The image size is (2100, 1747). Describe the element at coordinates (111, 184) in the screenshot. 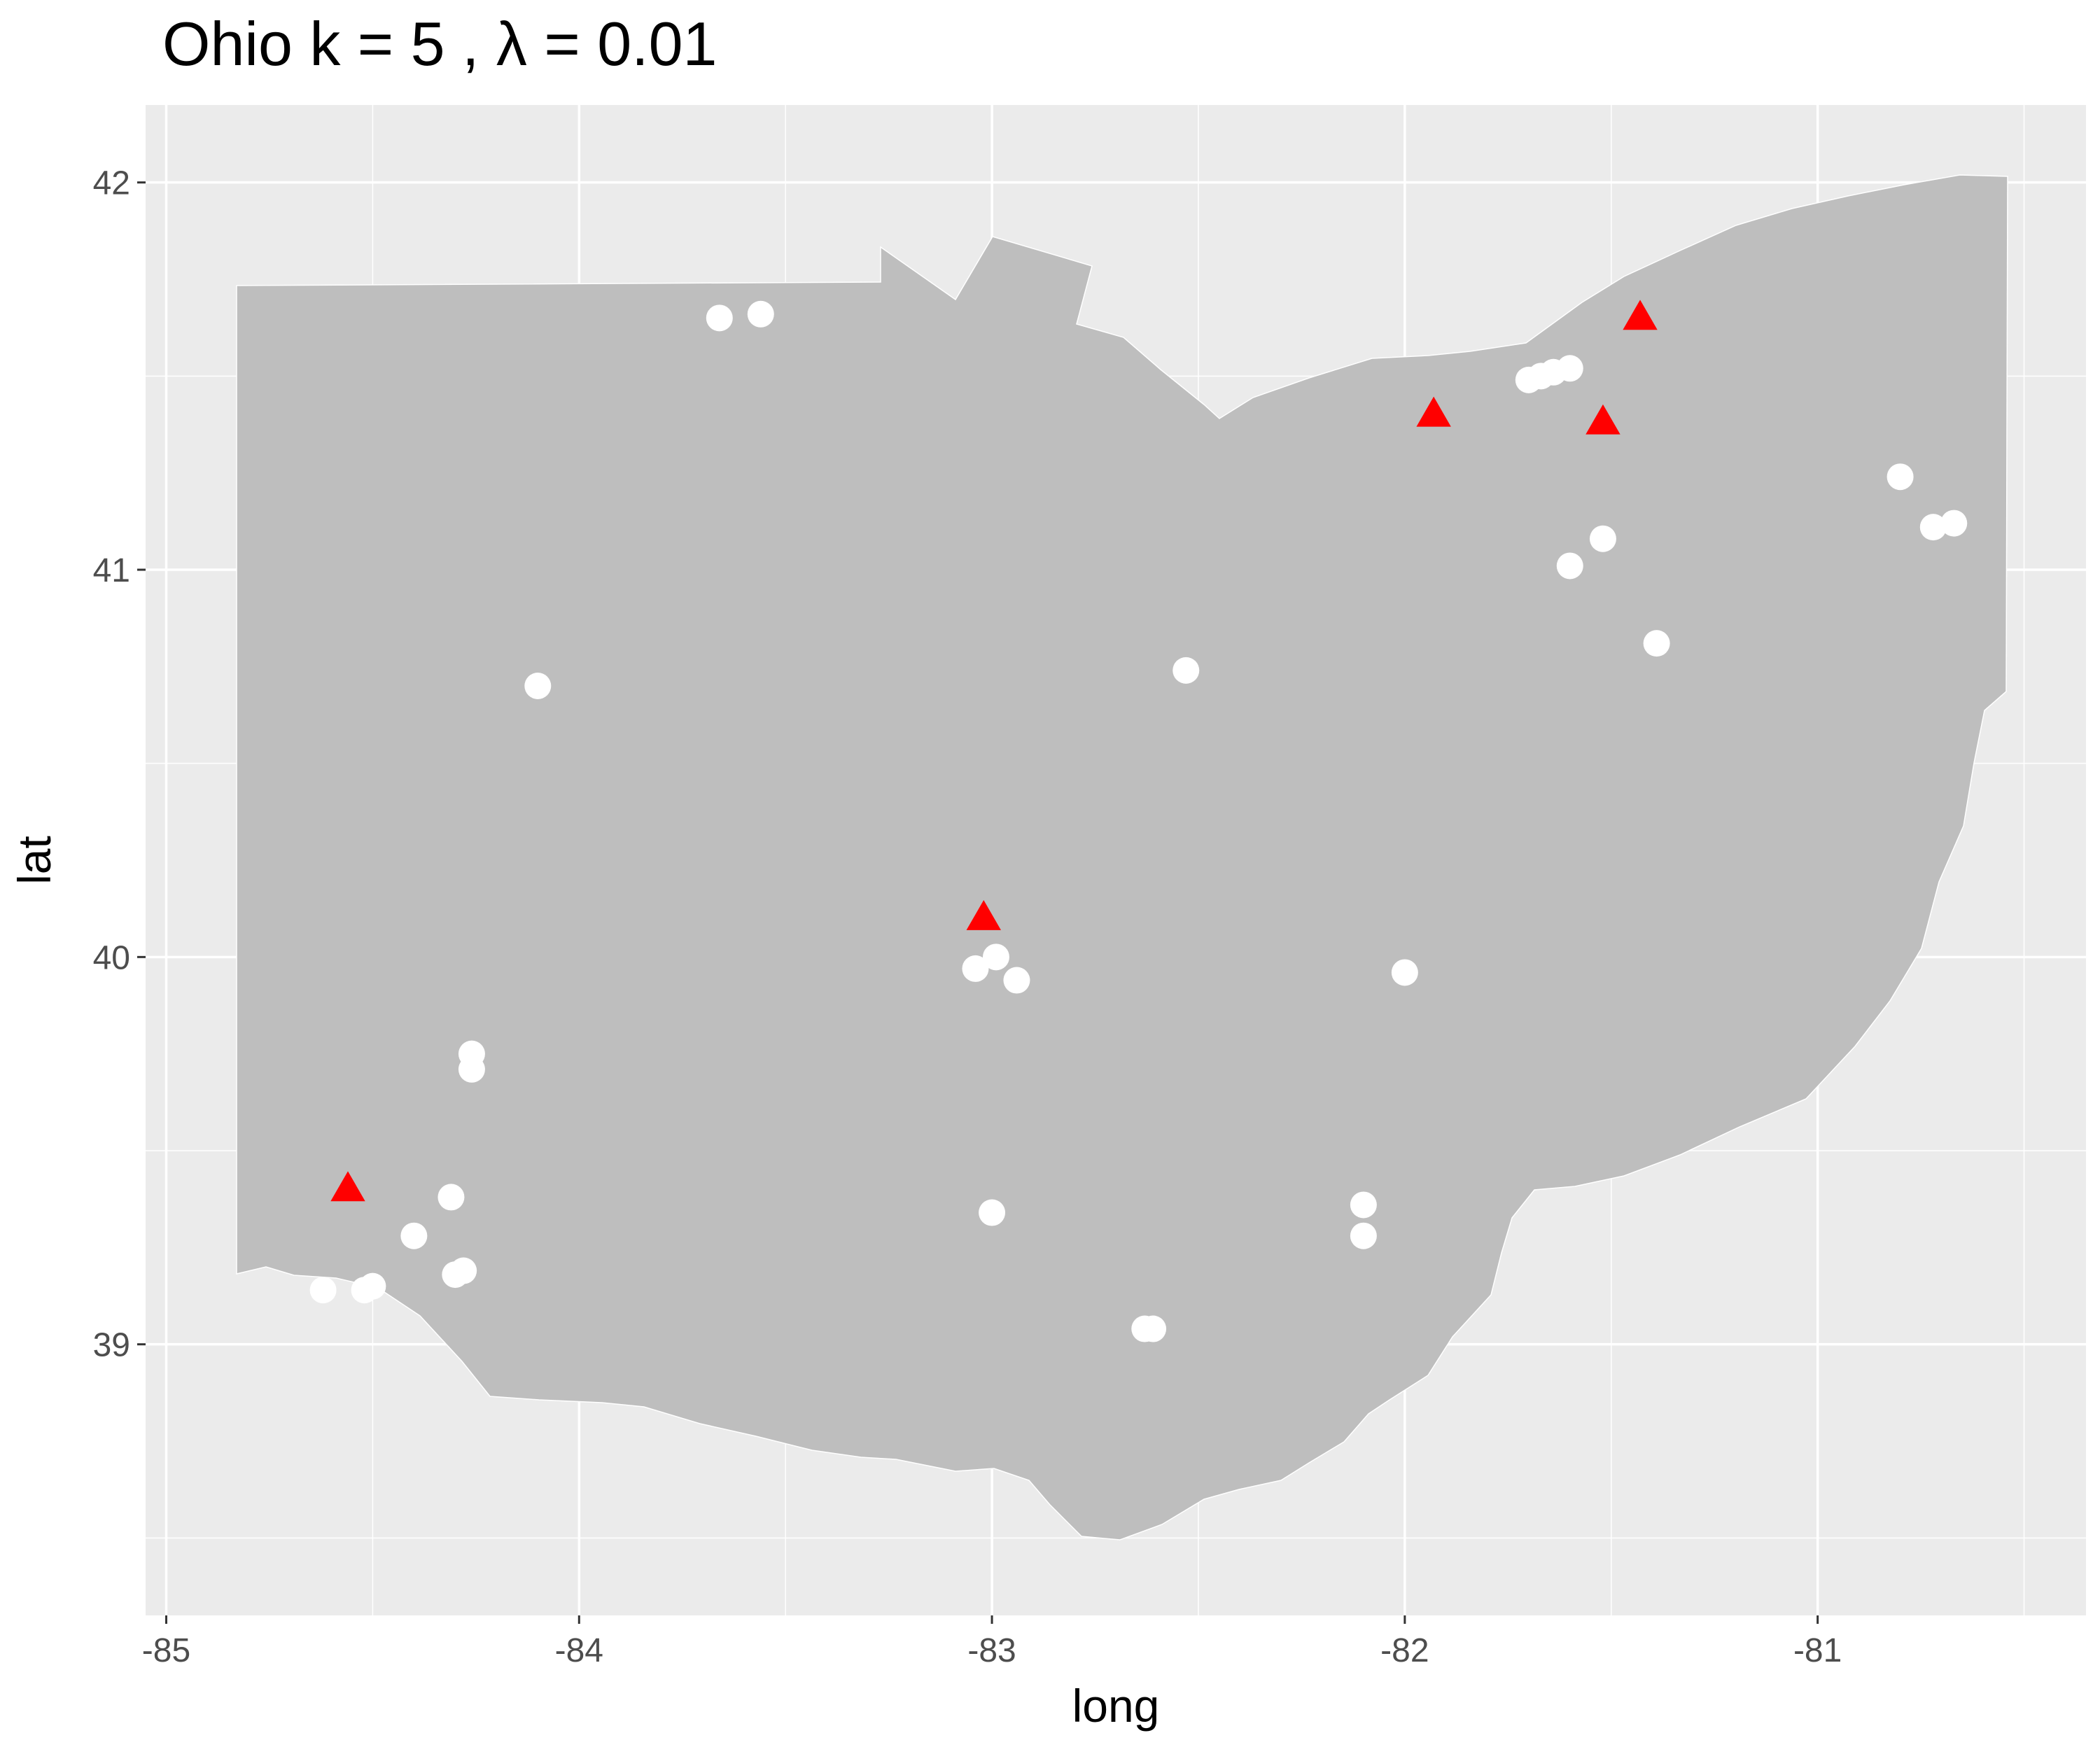

I see `y-tick-label: 42` at that location.